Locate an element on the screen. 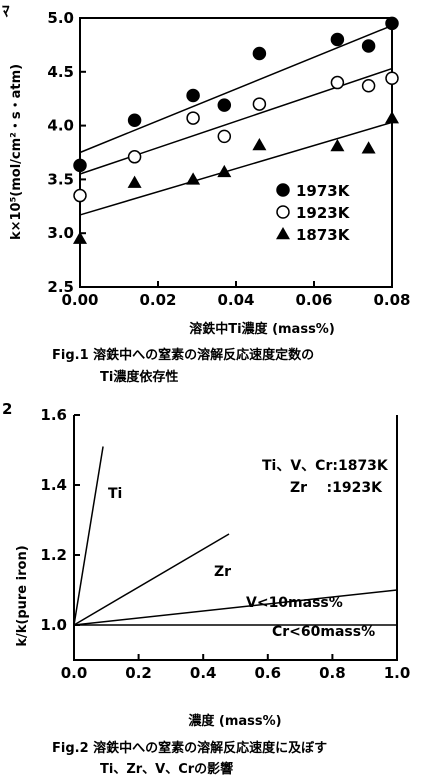 The height and width of the screenshot is (782, 443). fig1-y-tick-label: 3.0 is located at coordinates (60, 233).